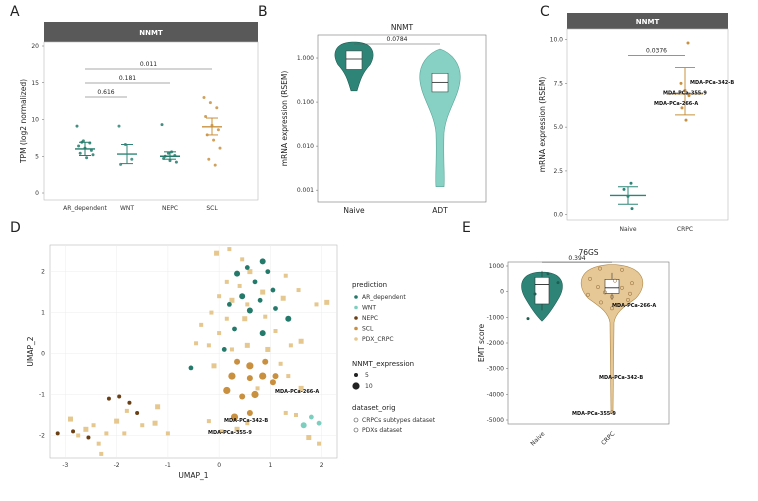 The height and width of the screenshot is (501, 758). I want to click on x-tick-label-d: -2, so click(117, 465).